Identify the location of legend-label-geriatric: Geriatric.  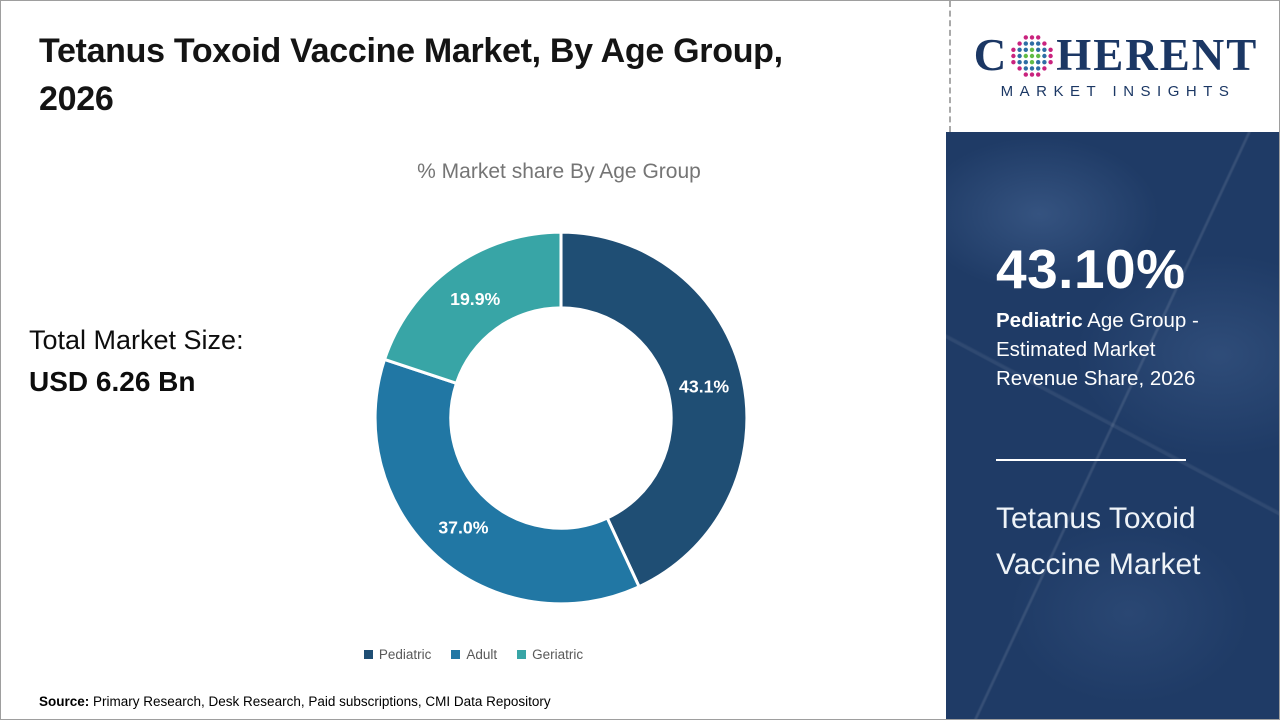
(558, 654).